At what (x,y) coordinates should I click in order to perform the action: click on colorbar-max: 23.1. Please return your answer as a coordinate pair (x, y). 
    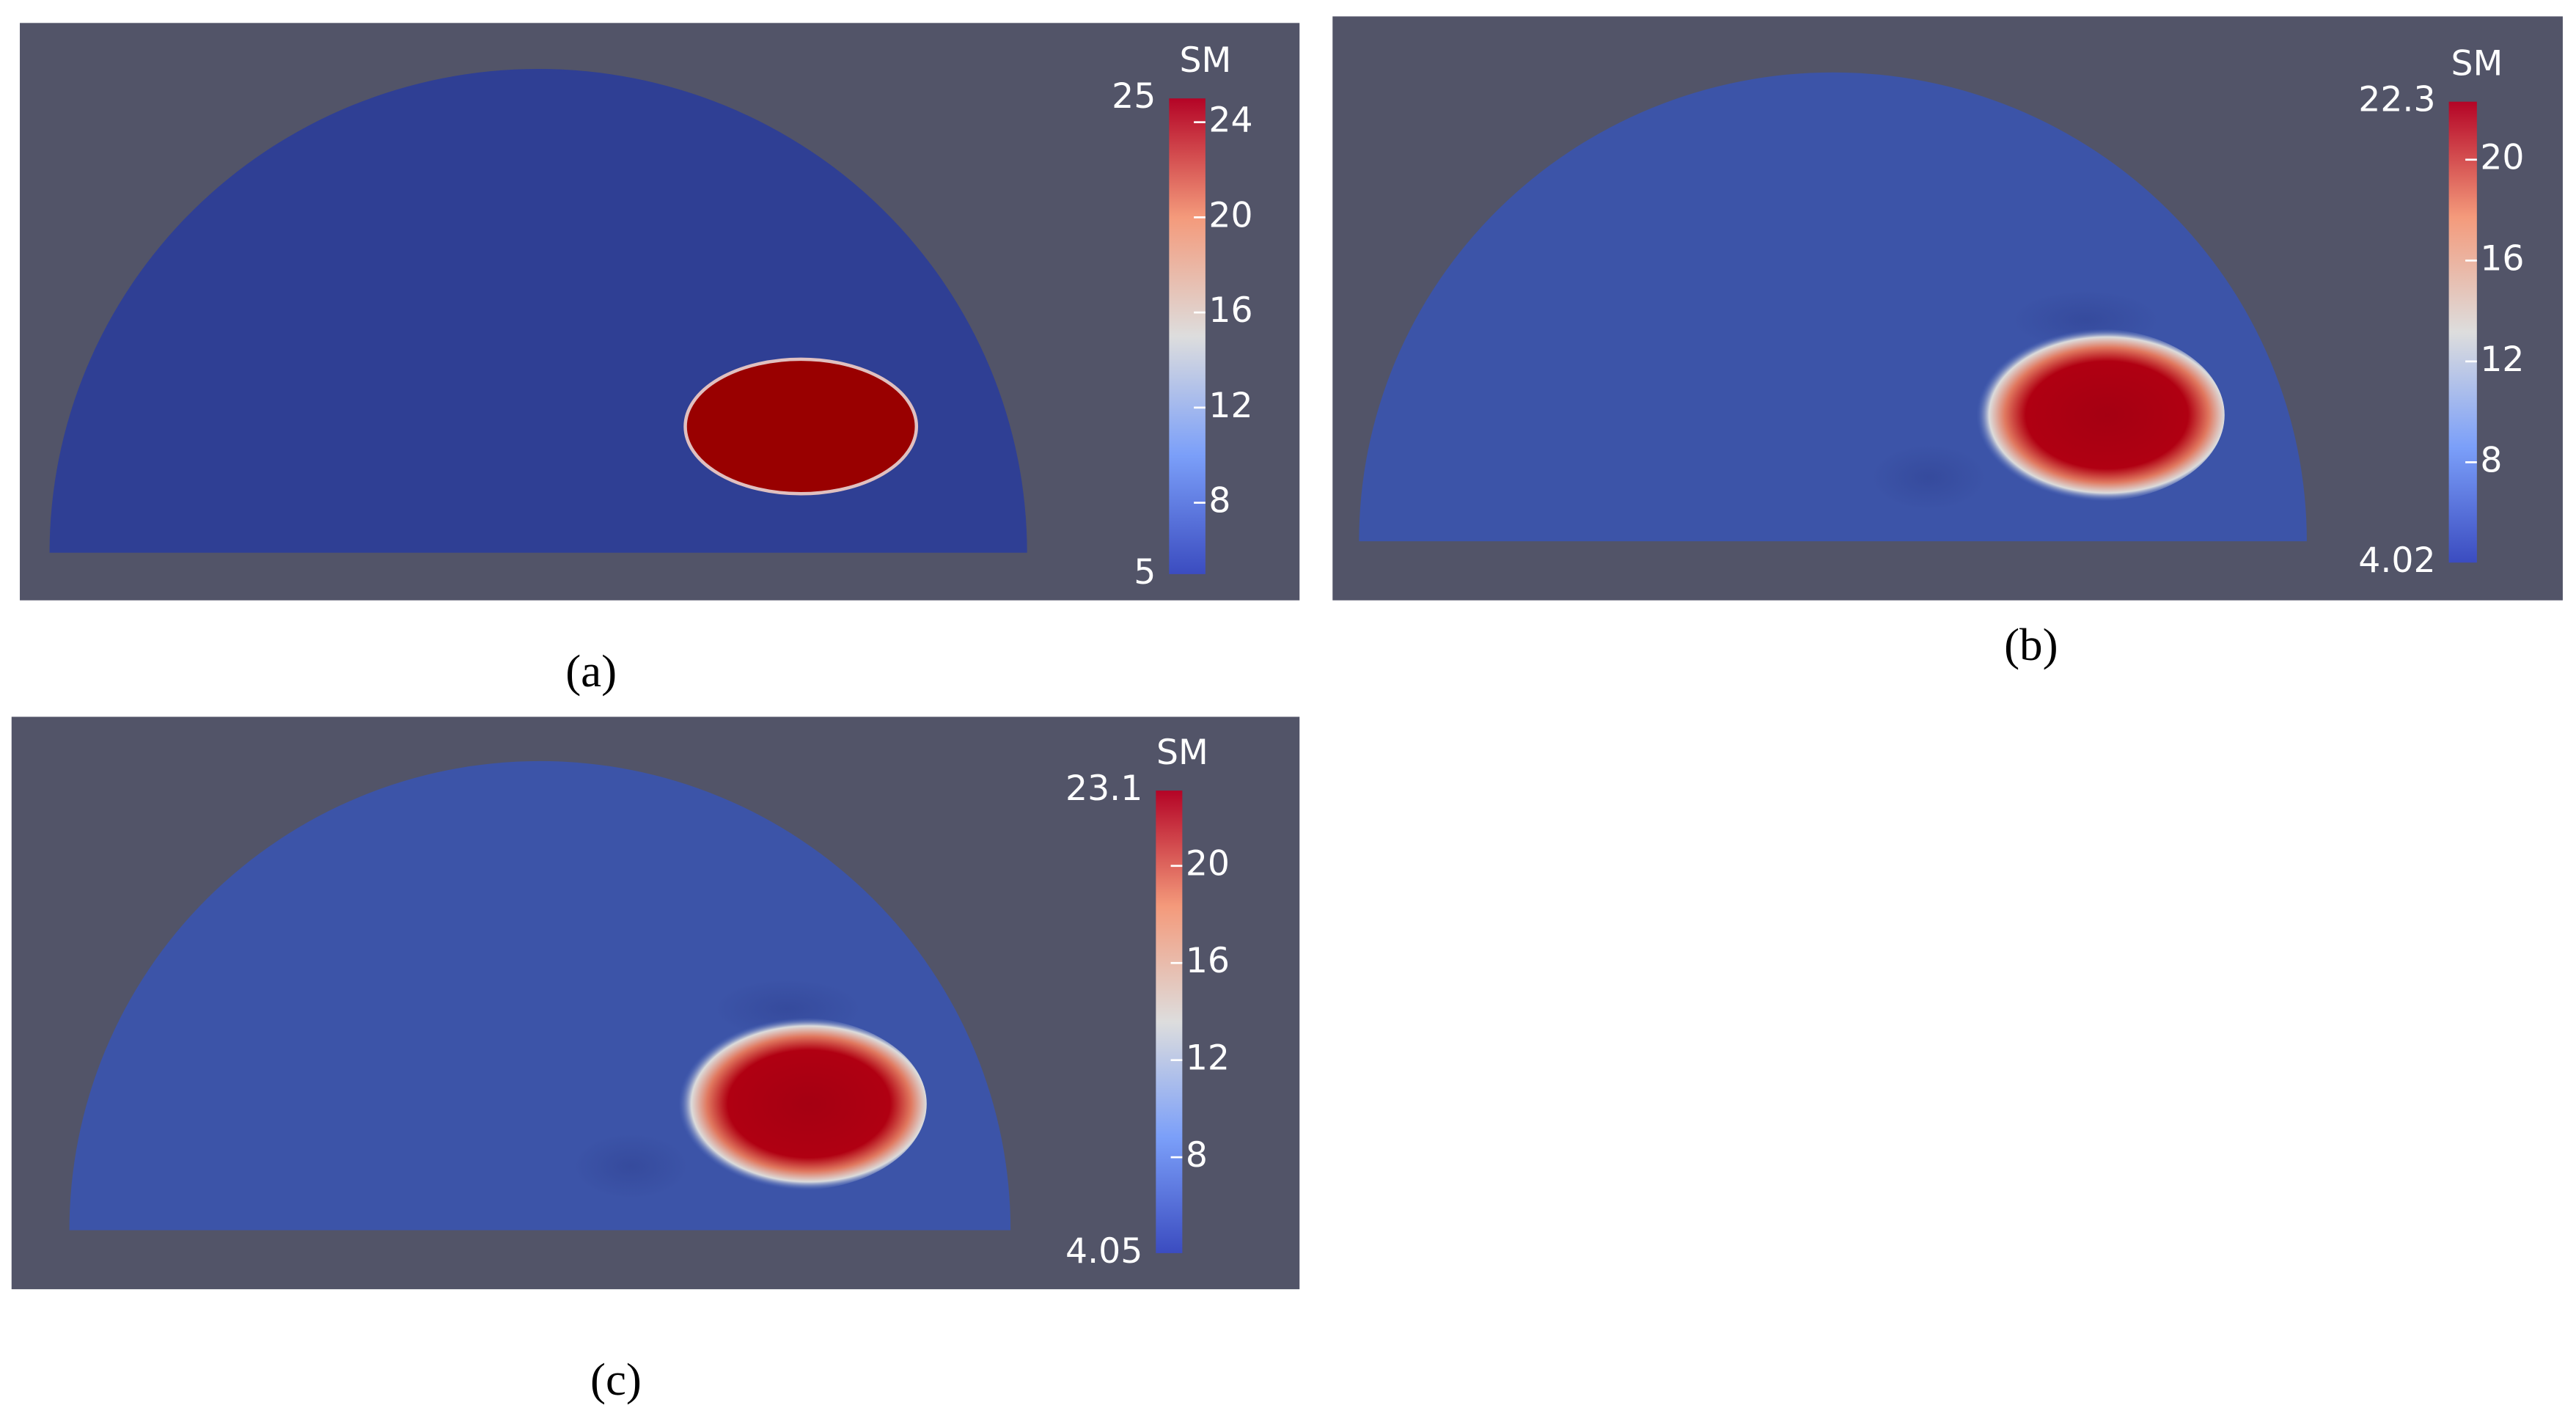
    Looking at the image, I should click on (1104, 788).